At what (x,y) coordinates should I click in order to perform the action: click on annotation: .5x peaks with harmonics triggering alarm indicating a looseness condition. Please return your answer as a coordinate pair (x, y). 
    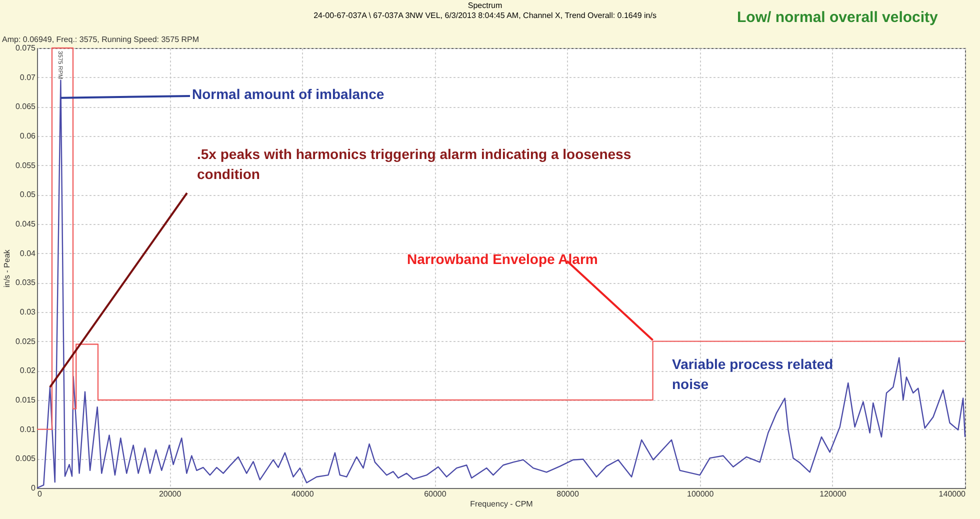
    Looking at the image, I should click on (414, 164).